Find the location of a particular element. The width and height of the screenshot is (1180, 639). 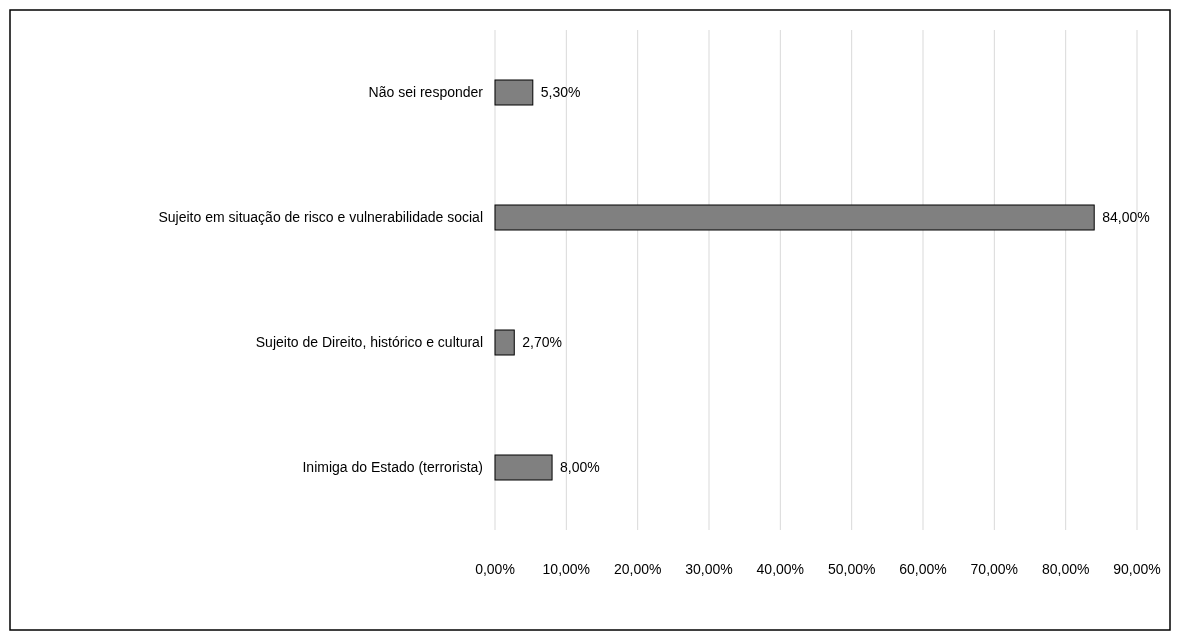

y-tick-label: Sujeito em situação de risco e vulnerabilidade social is located at coordinates (320, 217).